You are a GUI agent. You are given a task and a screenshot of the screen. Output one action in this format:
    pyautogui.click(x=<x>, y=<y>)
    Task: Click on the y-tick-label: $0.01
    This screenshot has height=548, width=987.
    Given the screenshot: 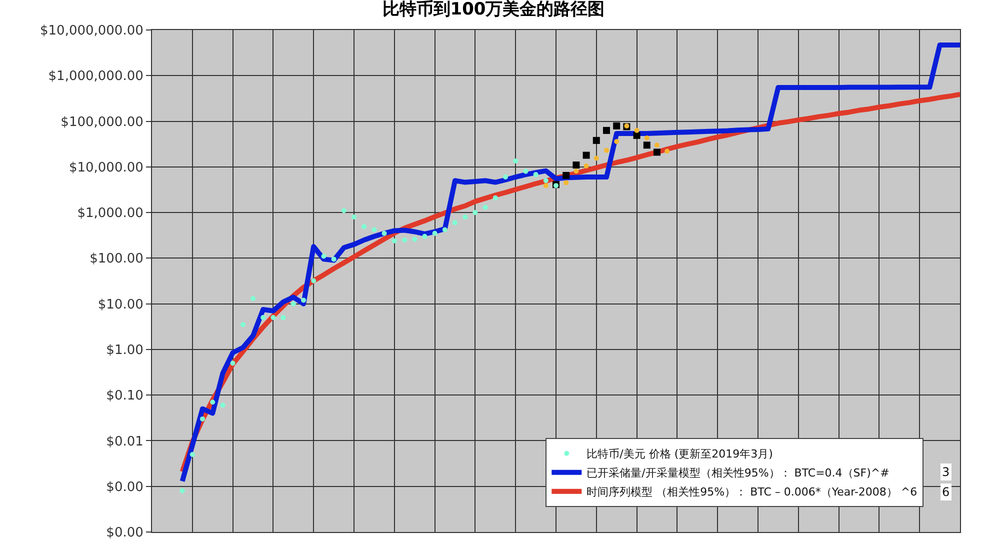 What is the action you would take?
    pyautogui.click(x=125, y=442)
    